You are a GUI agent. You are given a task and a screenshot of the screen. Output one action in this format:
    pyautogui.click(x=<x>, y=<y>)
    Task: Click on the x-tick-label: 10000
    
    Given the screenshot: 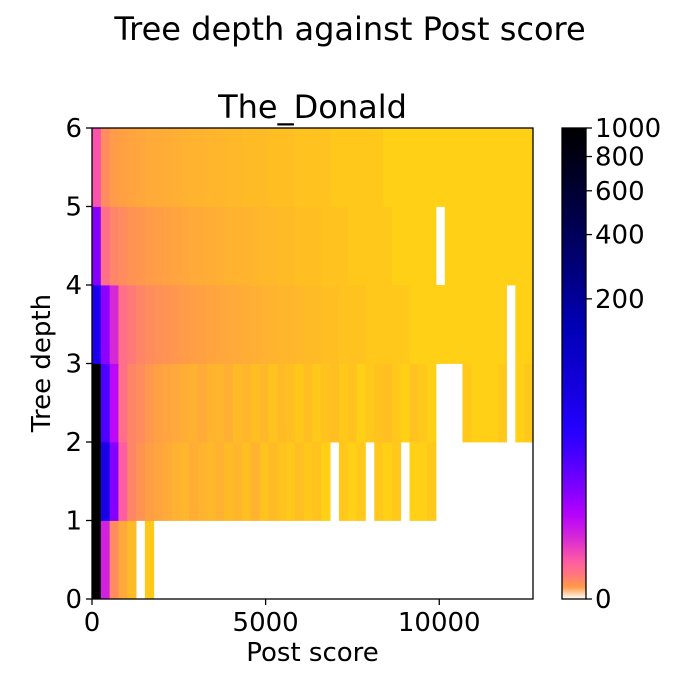 What is the action you would take?
    pyautogui.click(x=439, y=623)
    